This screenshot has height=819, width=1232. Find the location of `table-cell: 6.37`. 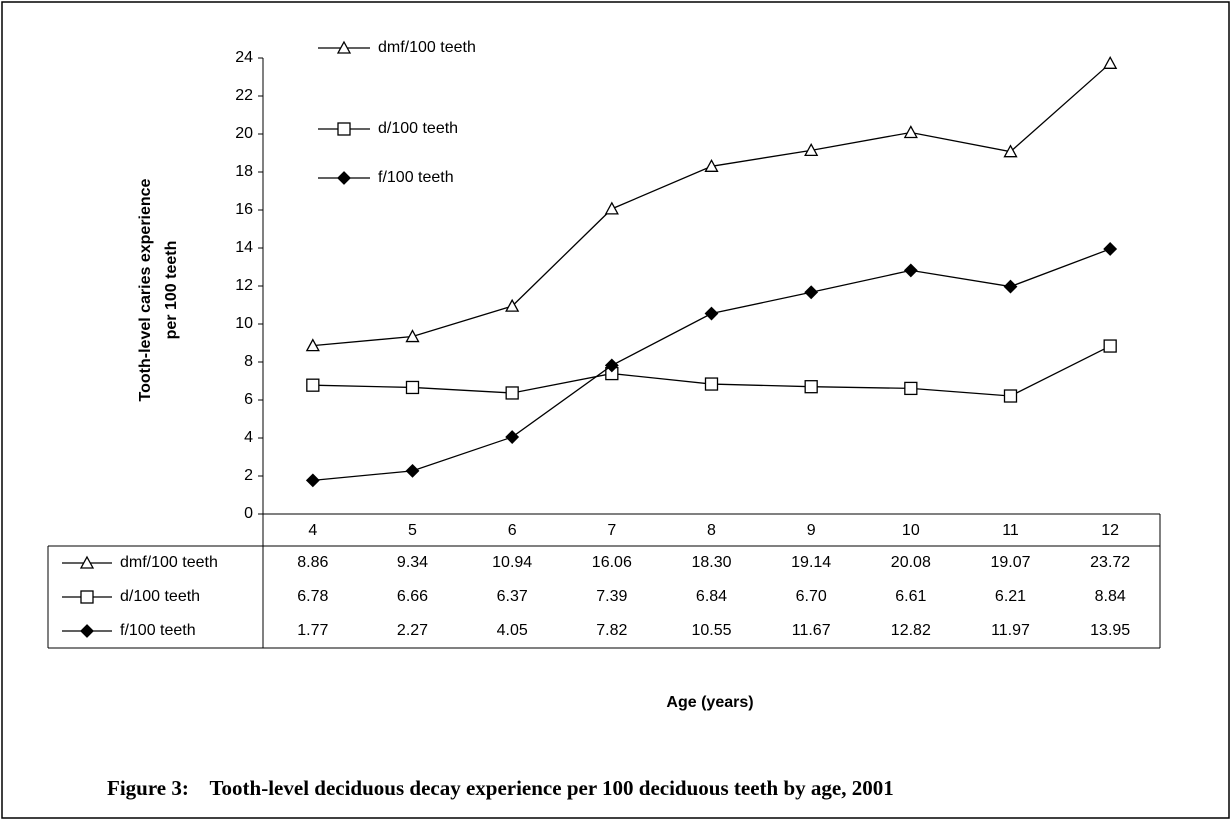

table-cell: 6.37 is located at coordinates (512, 596).